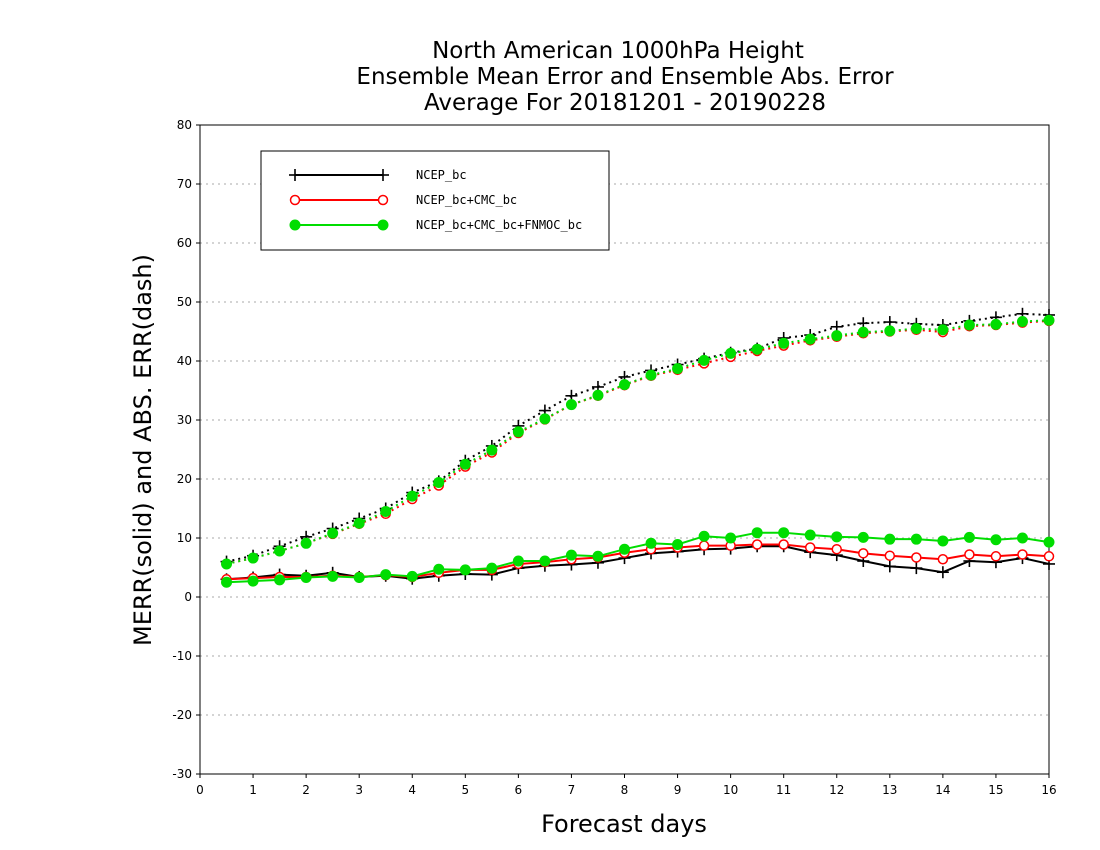  What do you see at coordinates (182, 715) in the screenshot?
I see `y-tick-label: -20` at bounding box center [182, 715].